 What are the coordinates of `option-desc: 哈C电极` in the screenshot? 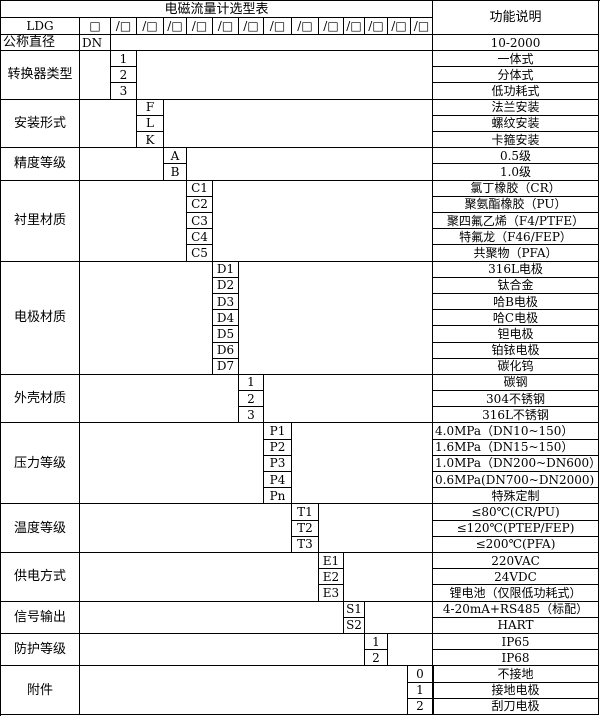 It's located at (516, 318).